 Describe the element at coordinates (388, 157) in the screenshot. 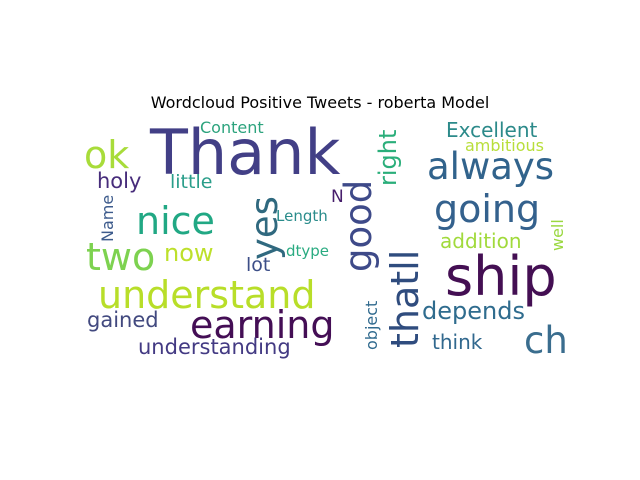

I see `word-right: right` at that location.